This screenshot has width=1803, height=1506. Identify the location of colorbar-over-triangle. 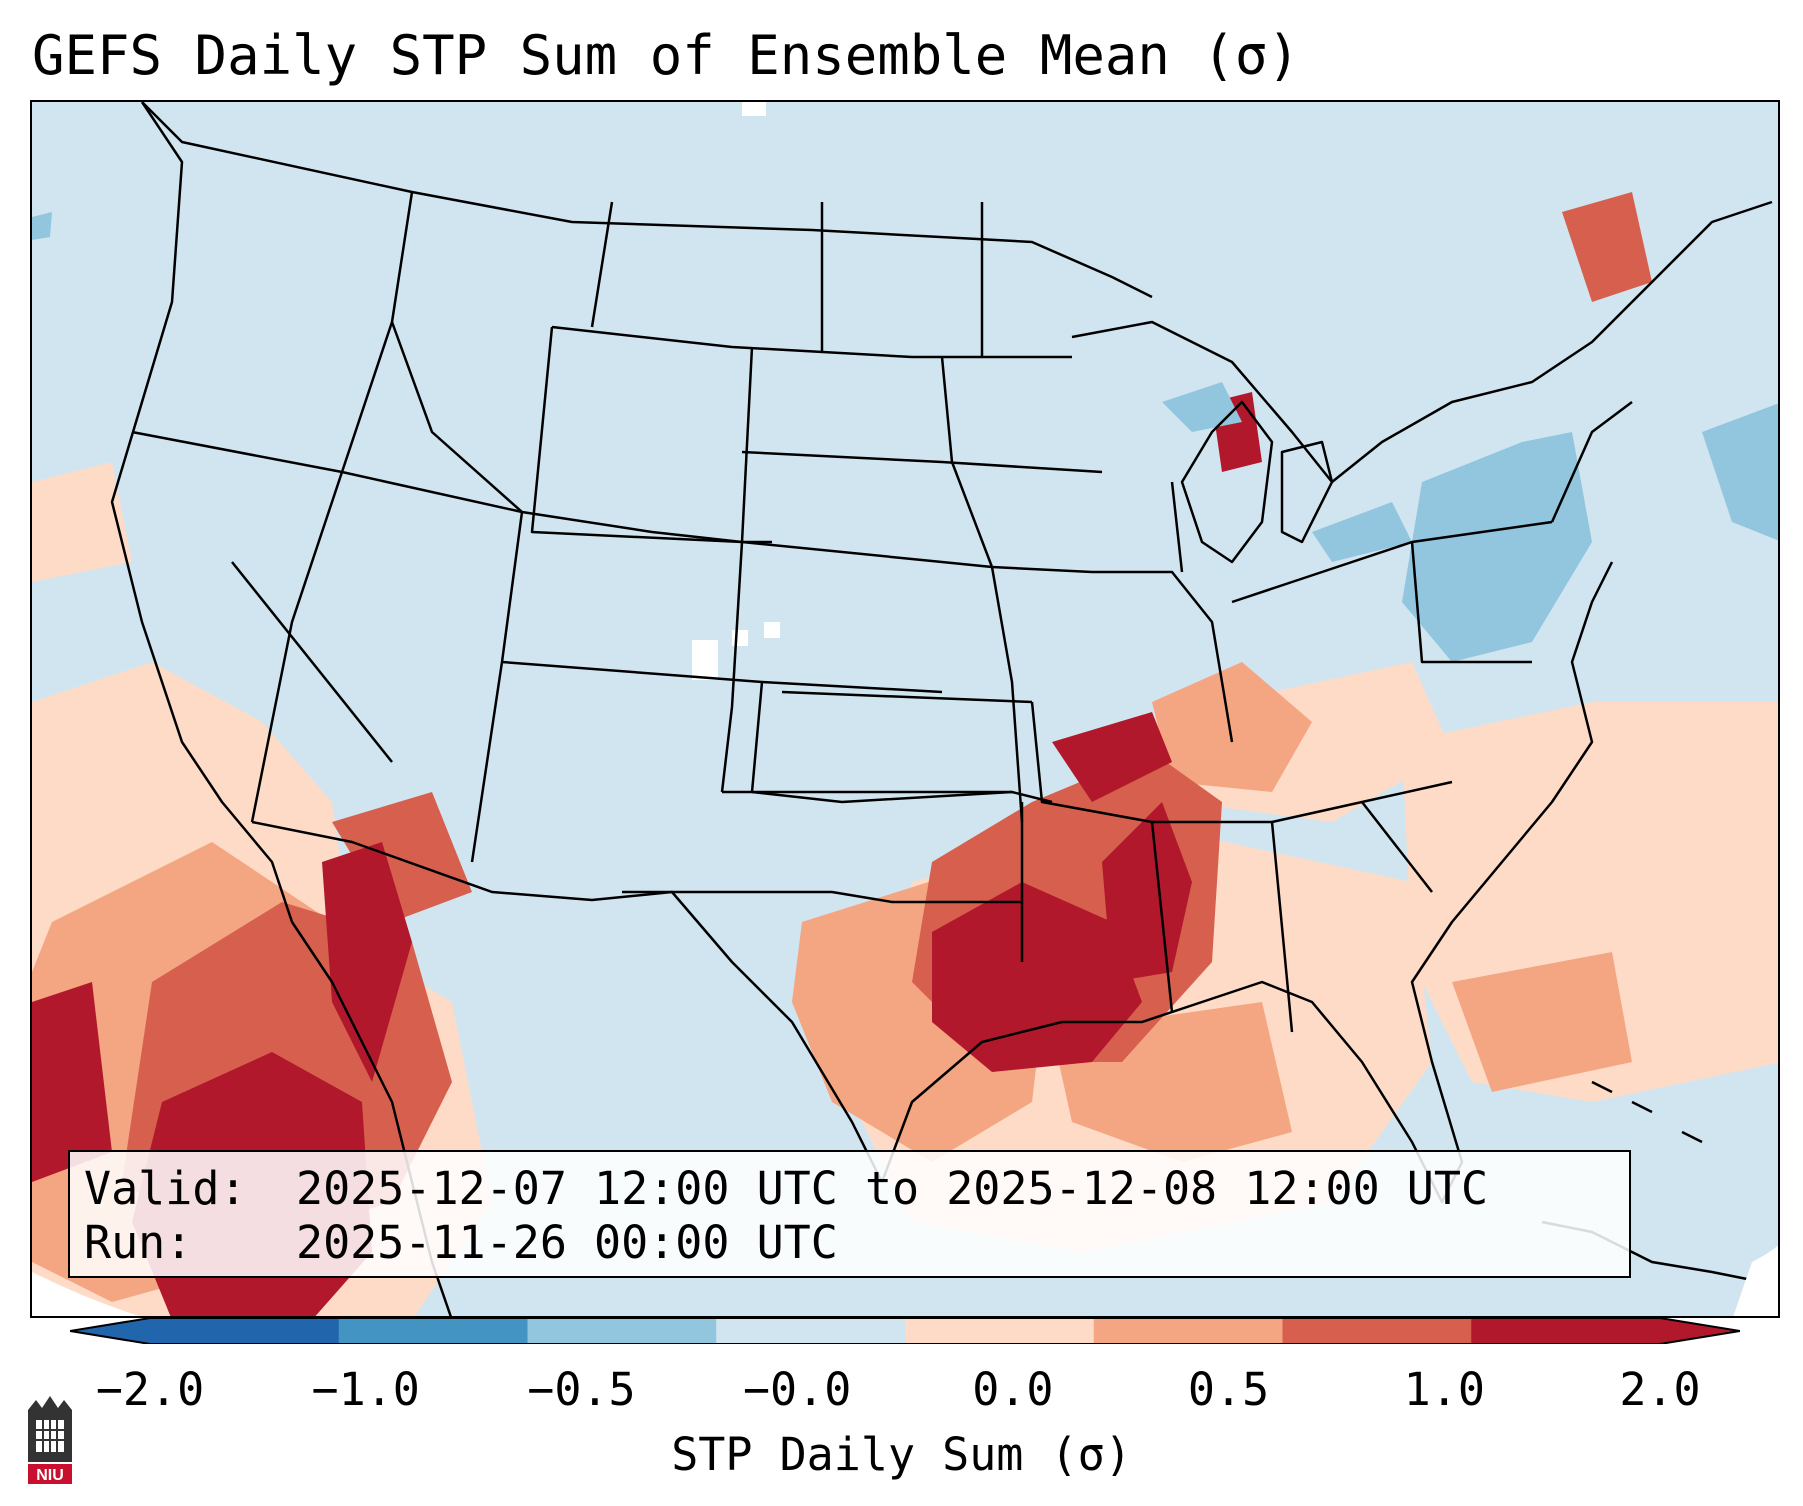
(1700, 1331).